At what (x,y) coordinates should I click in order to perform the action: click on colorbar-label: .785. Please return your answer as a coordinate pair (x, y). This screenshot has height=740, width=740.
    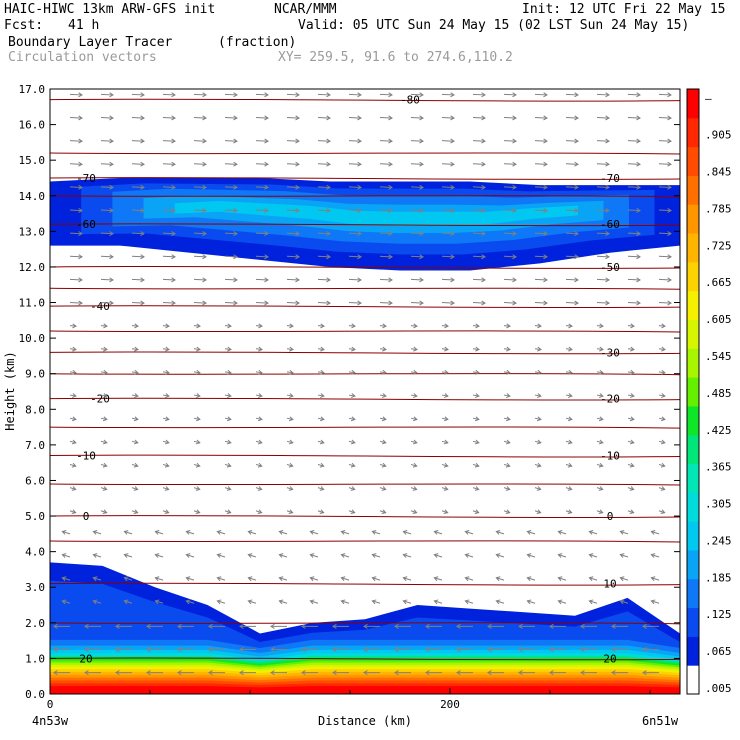
    Looking at the image, I should click on (718, 208).